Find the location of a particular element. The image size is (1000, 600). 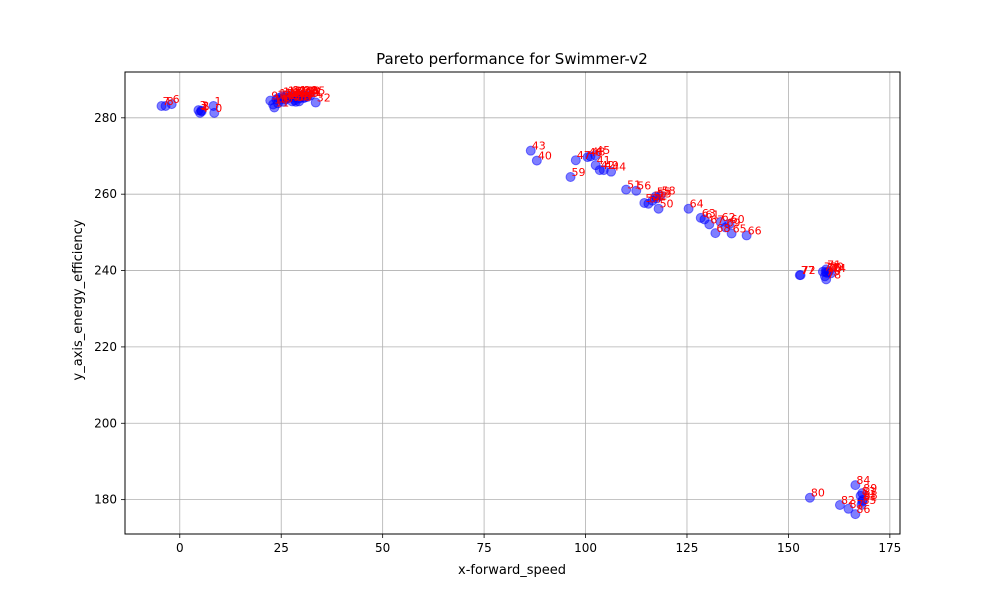

y-tick-label: 220 is located at coordinates (105, 347).